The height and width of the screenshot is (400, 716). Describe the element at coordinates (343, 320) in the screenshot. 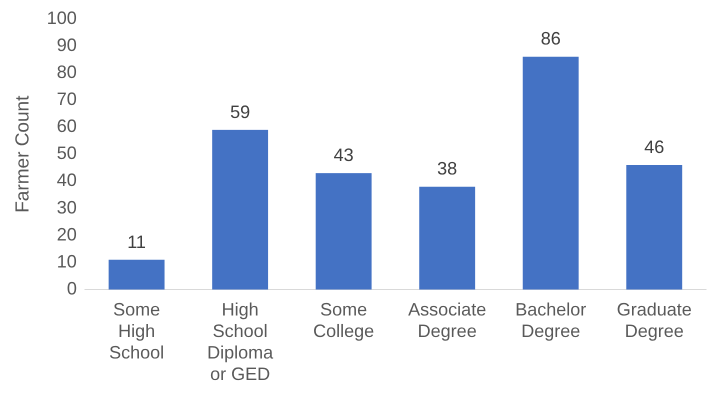

I see `x-tick-label: Some College` at that location.